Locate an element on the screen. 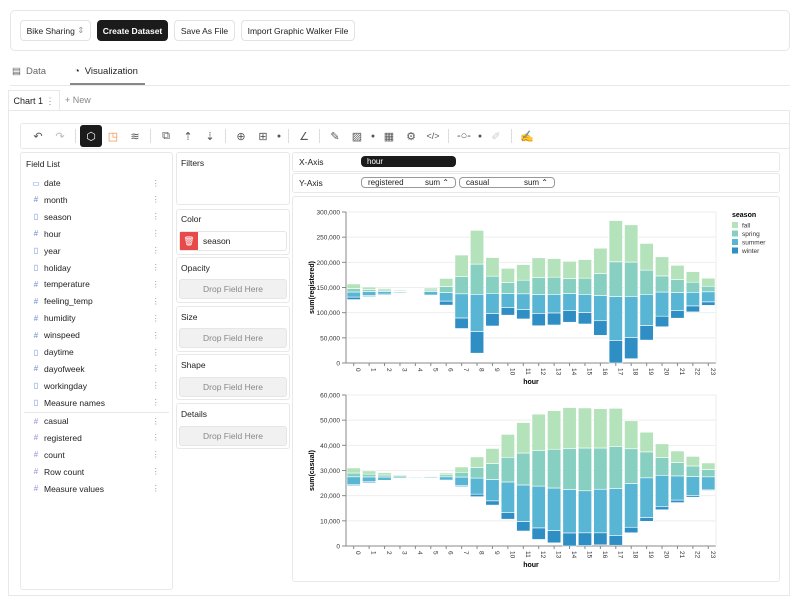  chart-pie-icon: ◔ is located at coordinates (77, 71).